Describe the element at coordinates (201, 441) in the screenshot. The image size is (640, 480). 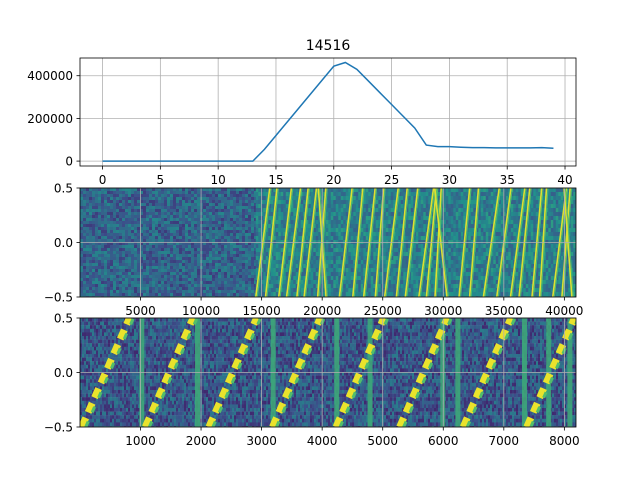
I see `x-tick-label: 2000` at that location.